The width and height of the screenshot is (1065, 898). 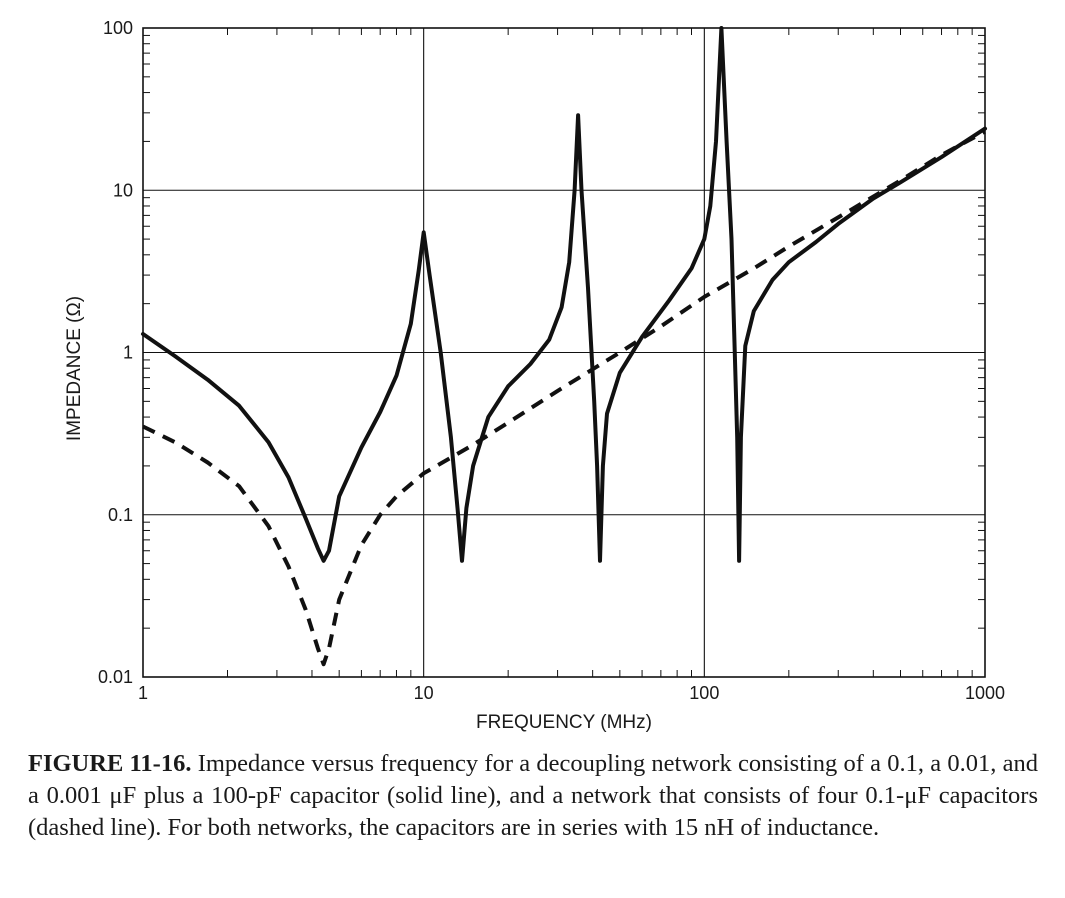 I want to click on y-tick-label: 0.1, so click(x=120, y=515).